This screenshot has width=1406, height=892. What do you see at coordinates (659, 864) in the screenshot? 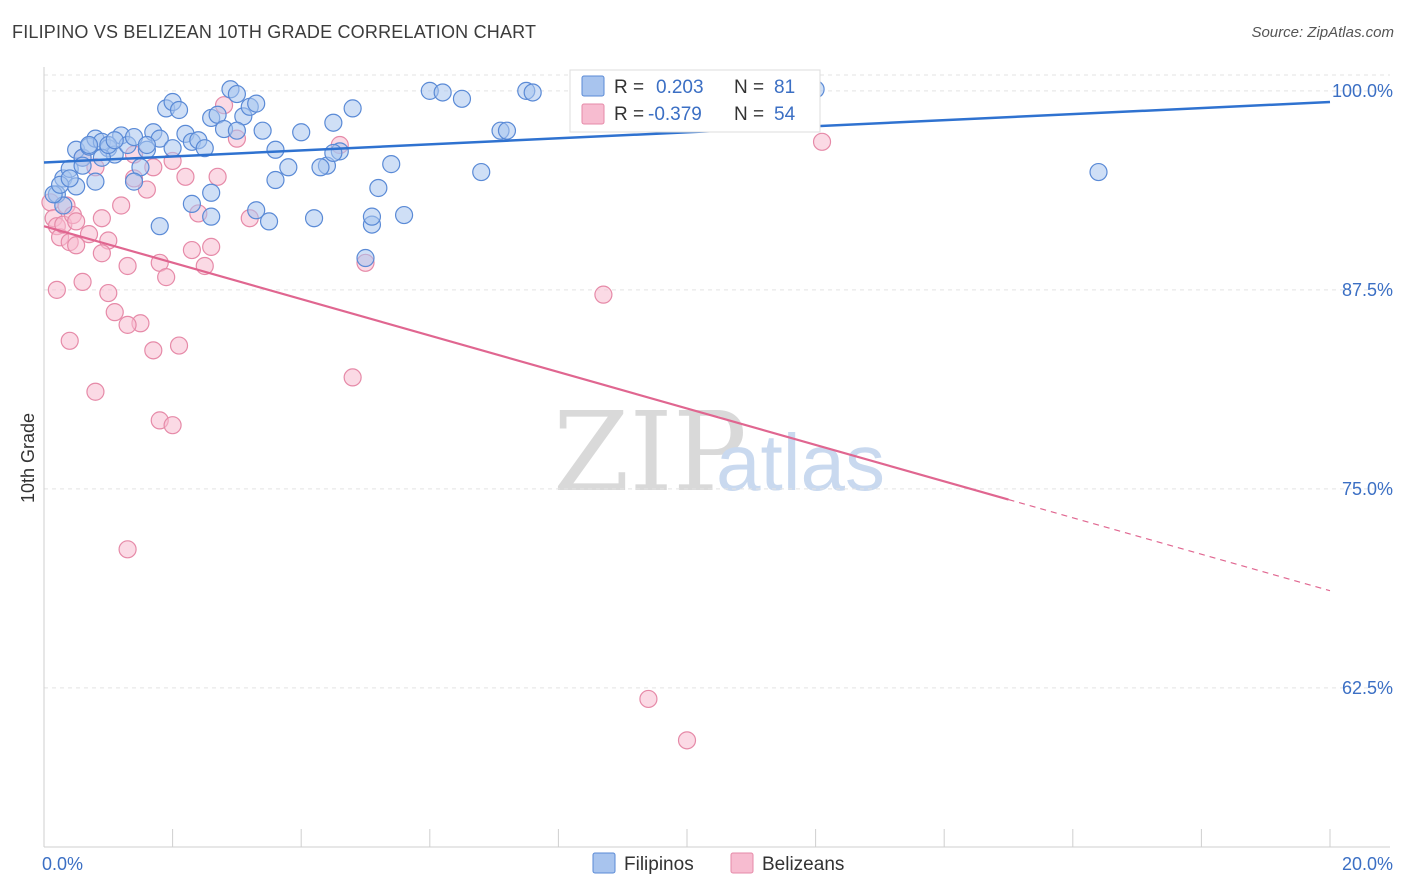
I see `bottom-legend-label-filipinos: Filipinos` at bounding box center [659, 864].